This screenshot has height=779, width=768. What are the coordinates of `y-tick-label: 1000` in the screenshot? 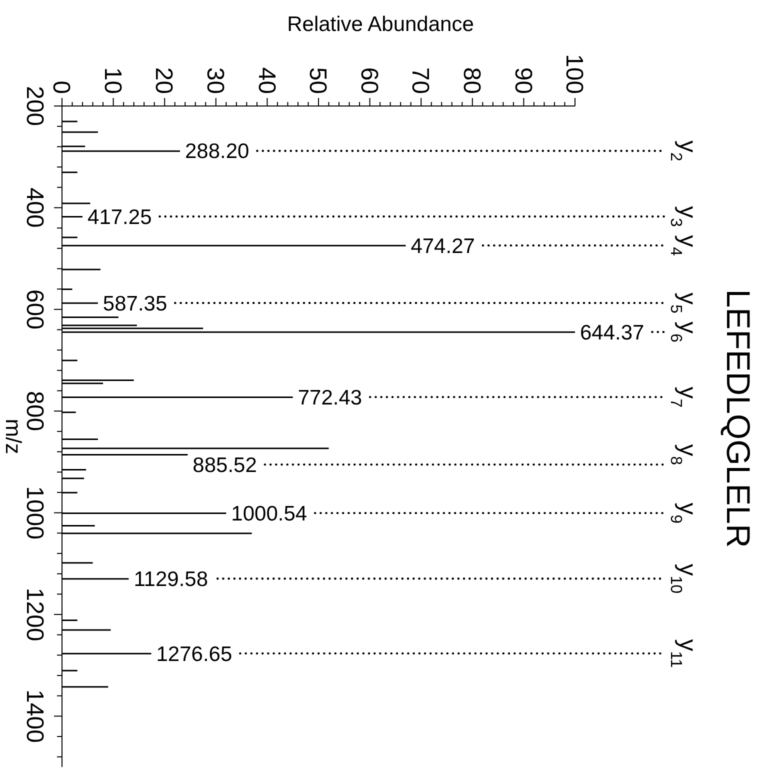 It's located at (34, 513).